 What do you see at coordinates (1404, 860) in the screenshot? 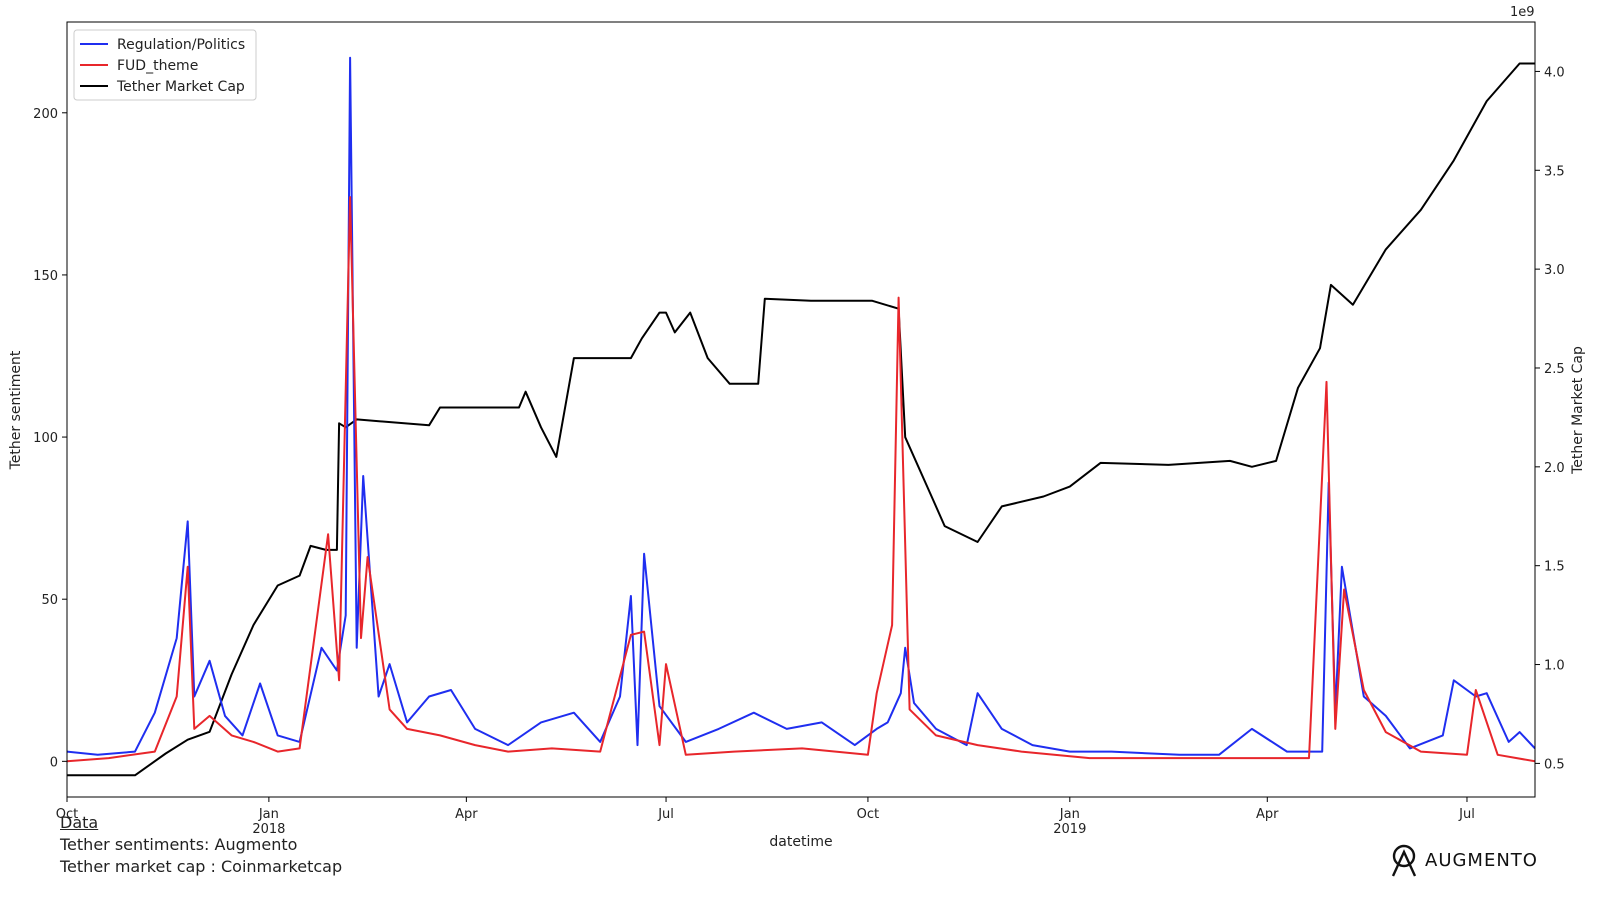
I see `augmento-logo-icon` at bounding box center [1404, 860].